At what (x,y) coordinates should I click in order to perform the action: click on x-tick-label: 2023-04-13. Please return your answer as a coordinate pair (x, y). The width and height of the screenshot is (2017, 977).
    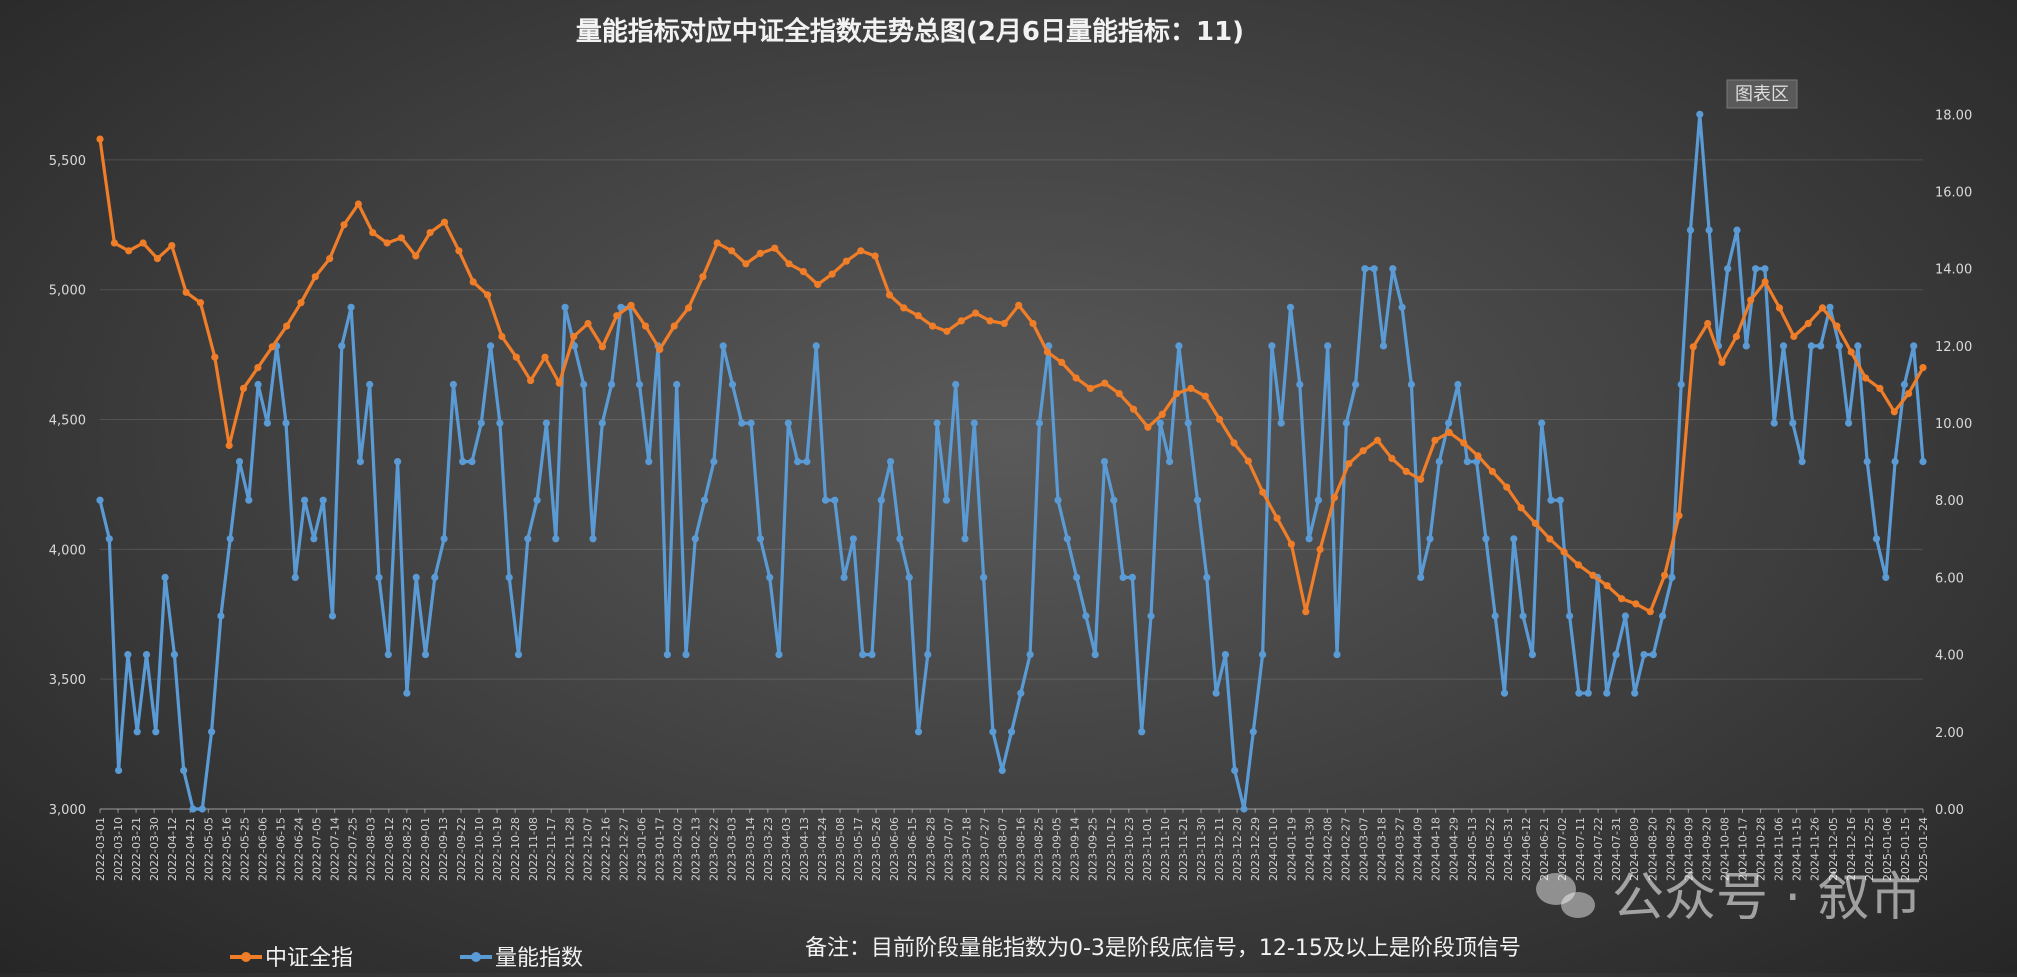
    Looking at the image, I should click on (804, 849).